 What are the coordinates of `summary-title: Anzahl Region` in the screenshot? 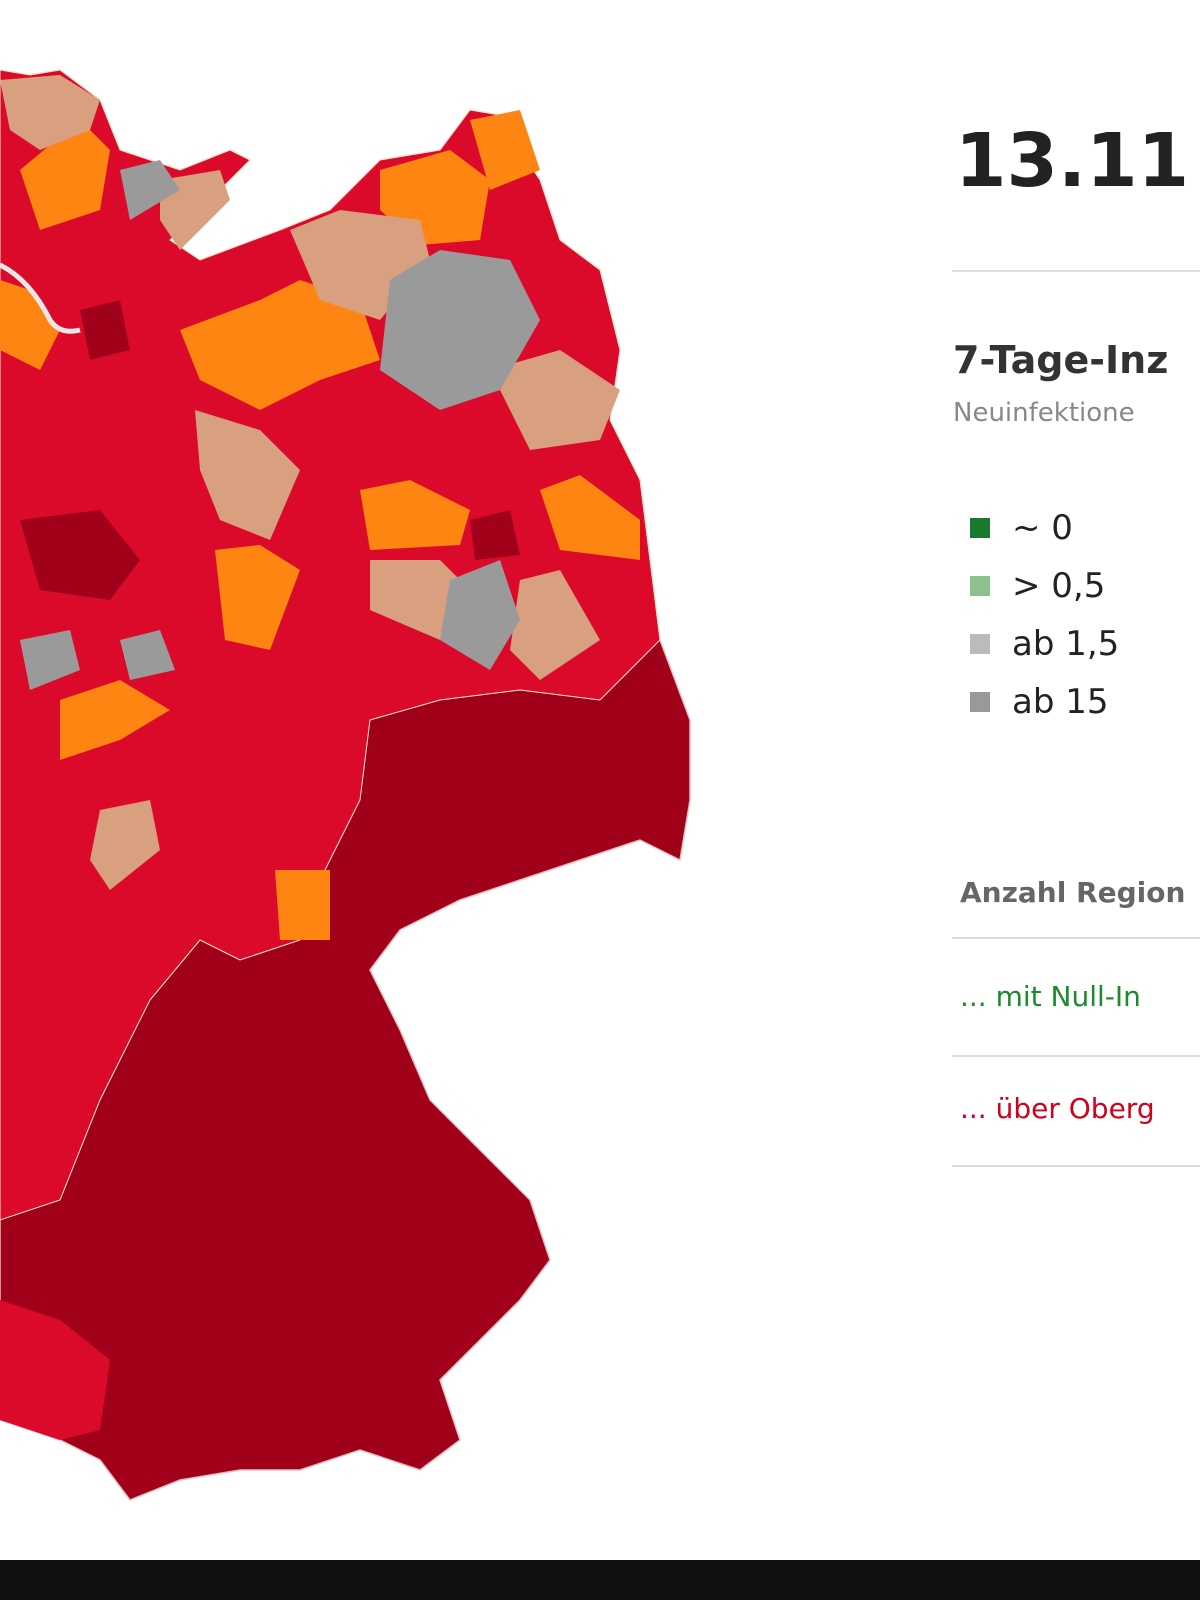 It's located at (1073, 892).